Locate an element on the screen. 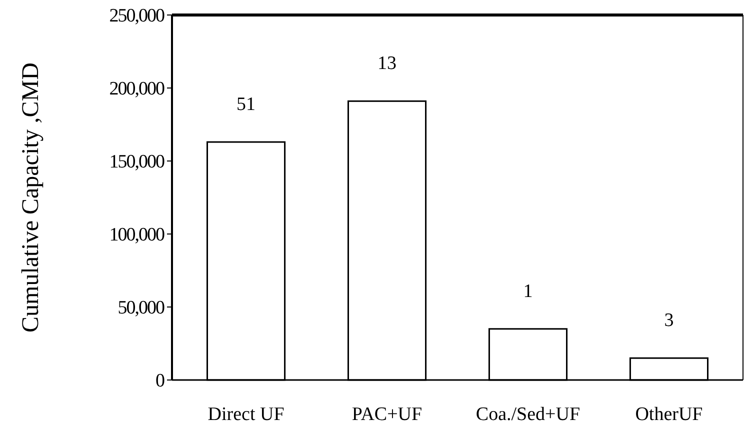  annotation: 13 is located at coordinates (387, 63).